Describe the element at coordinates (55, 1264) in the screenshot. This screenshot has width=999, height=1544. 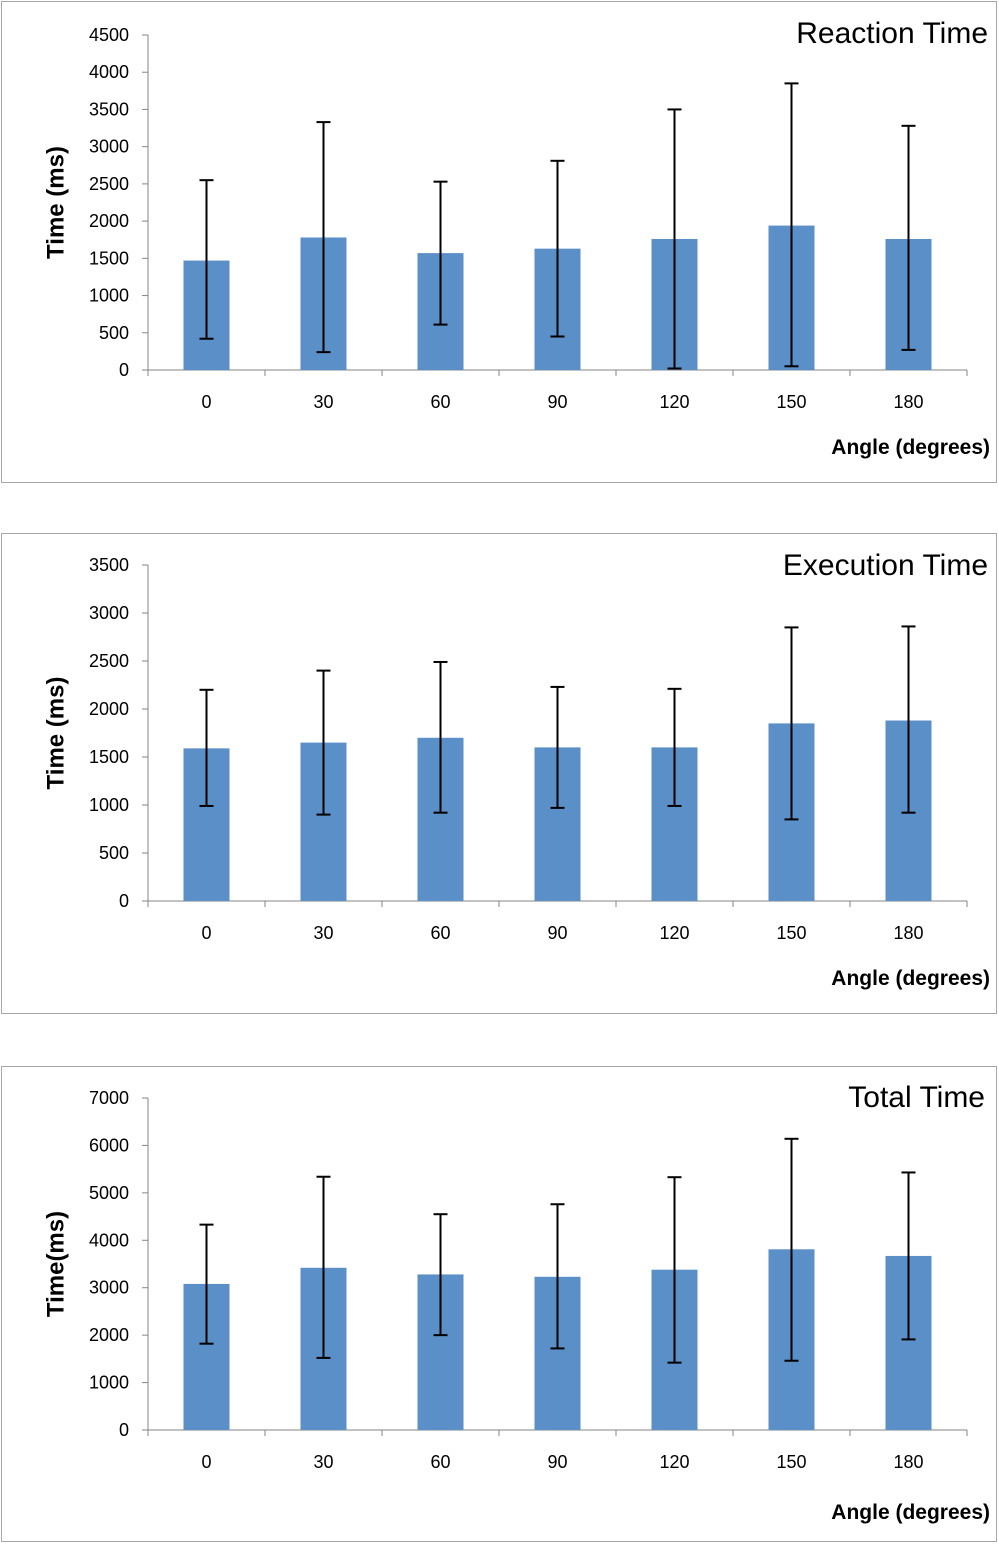
I see `y-axis-label: Time(ms)` at that location.